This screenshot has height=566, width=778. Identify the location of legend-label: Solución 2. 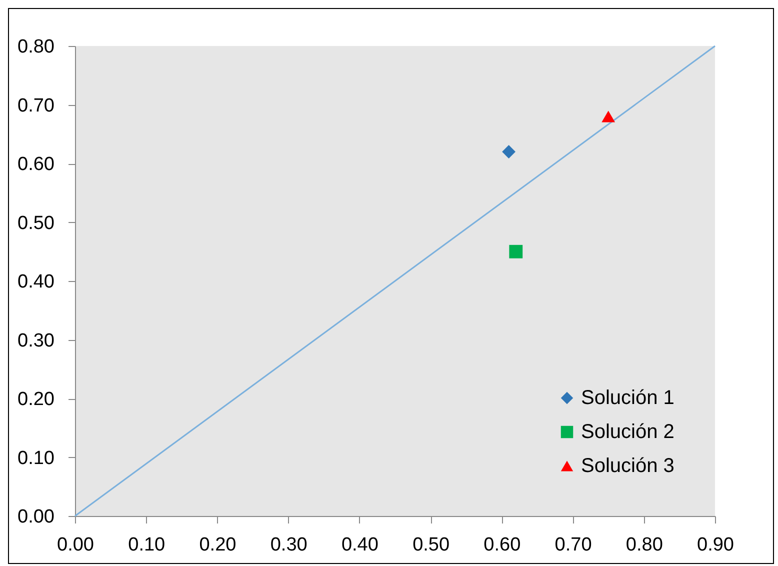
(627, 432).